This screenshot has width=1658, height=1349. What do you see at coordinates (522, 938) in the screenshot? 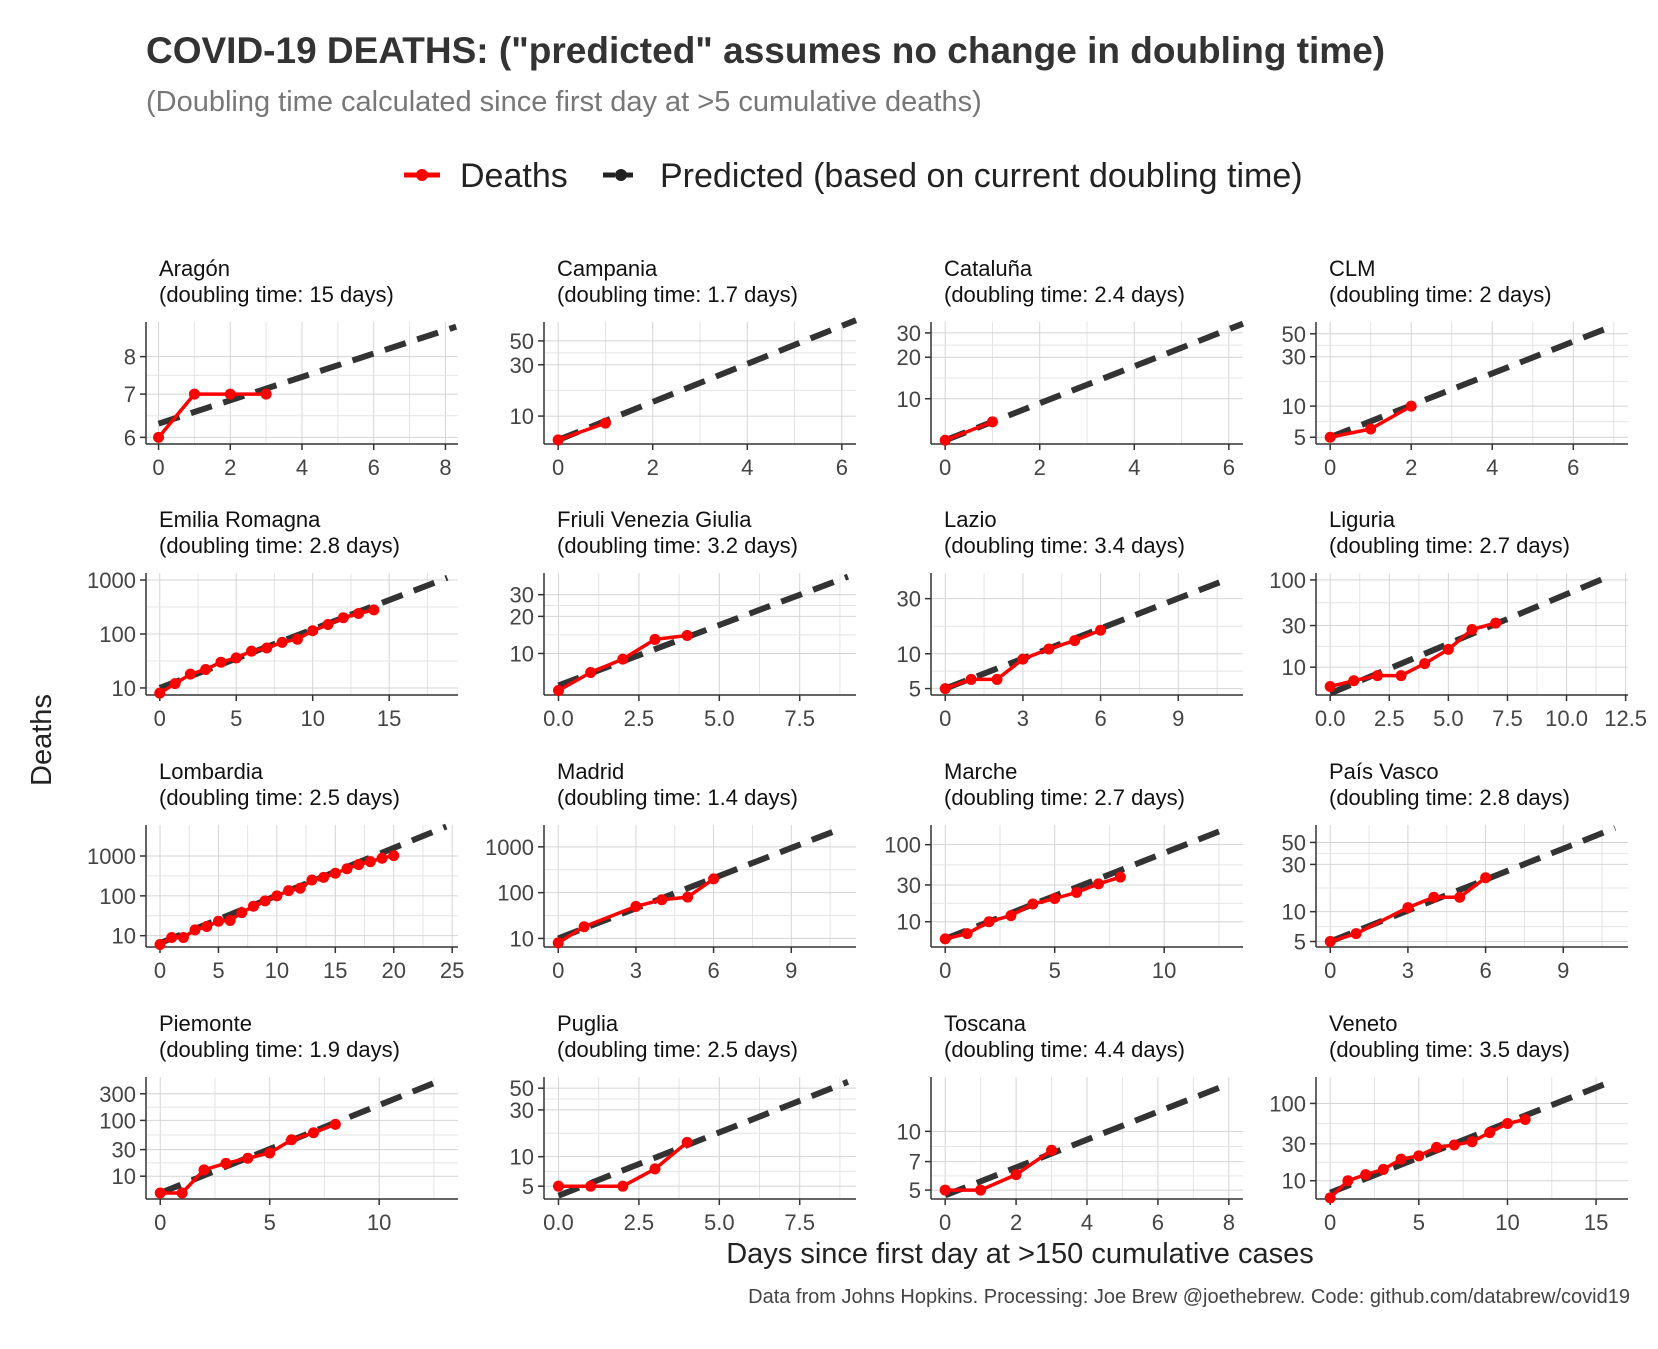
I see `y-tick-label: 10` at bounding box center [522, 938].